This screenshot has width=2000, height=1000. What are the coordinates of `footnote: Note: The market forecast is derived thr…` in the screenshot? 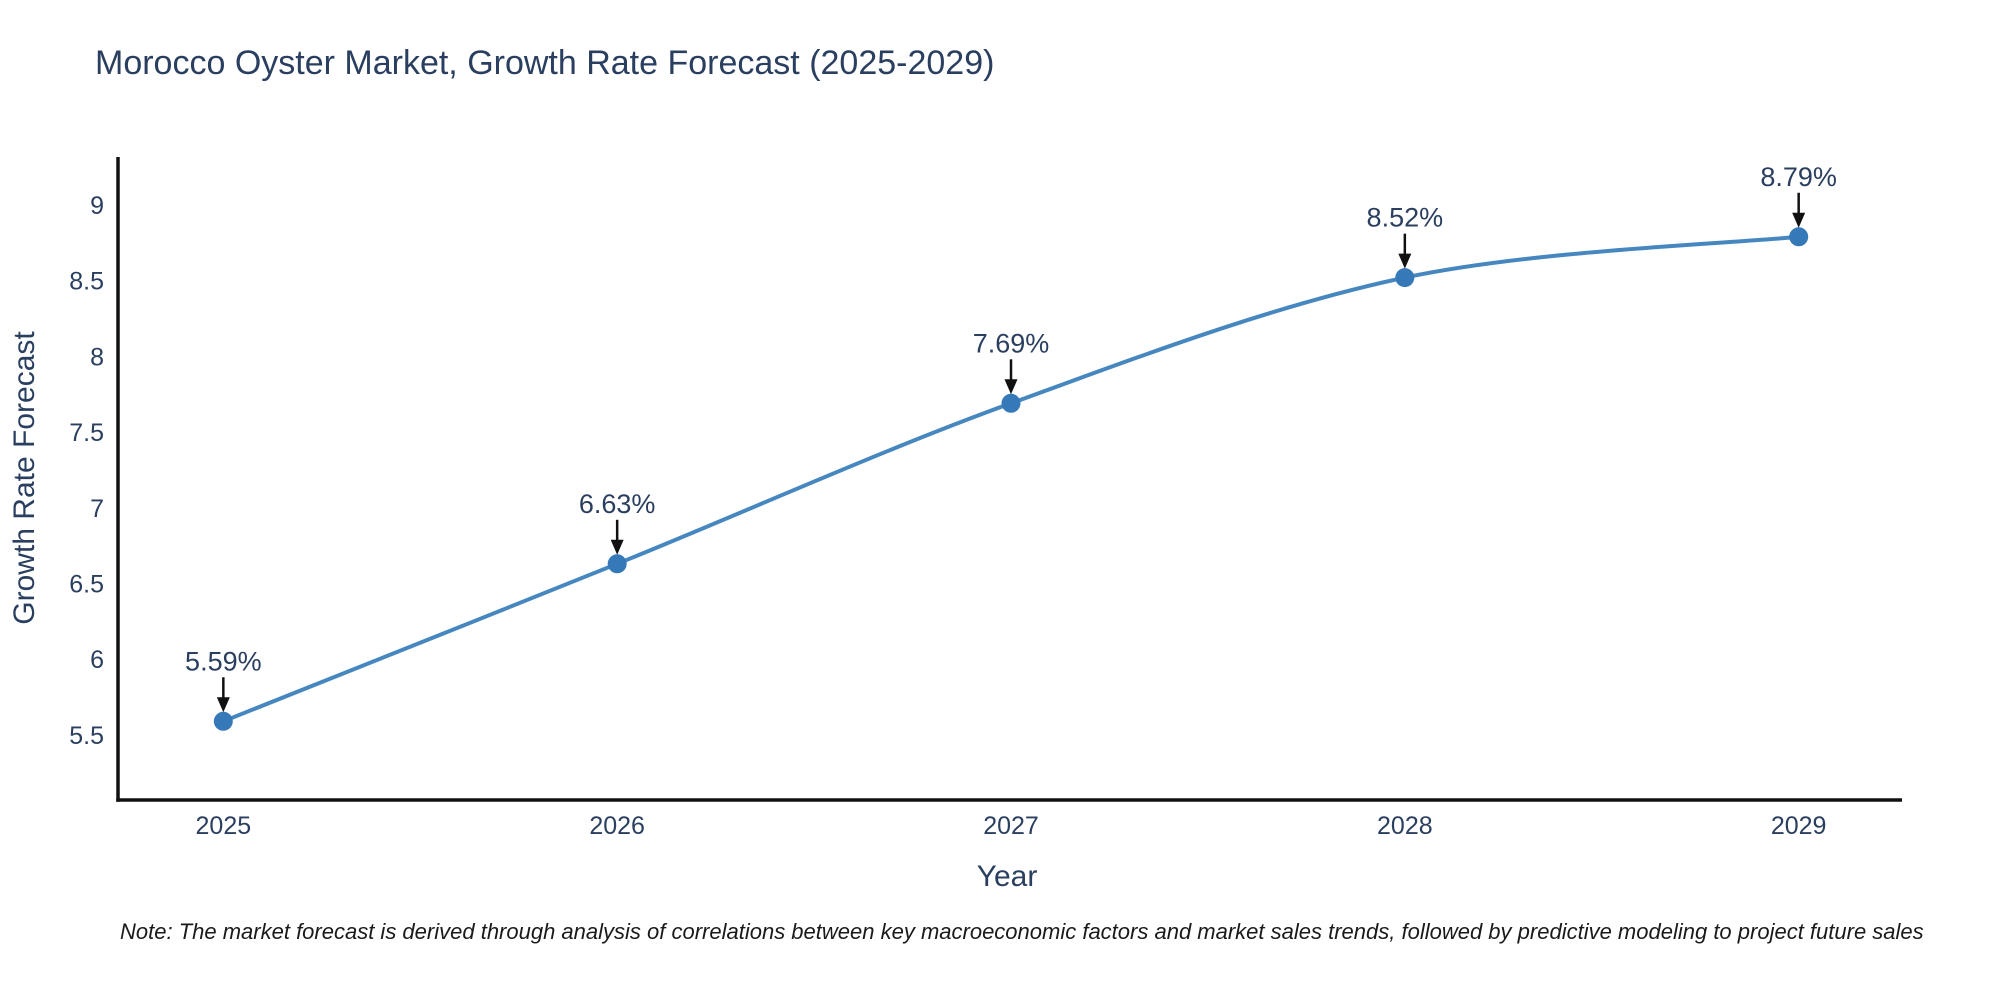 It's located at (1022, 931).